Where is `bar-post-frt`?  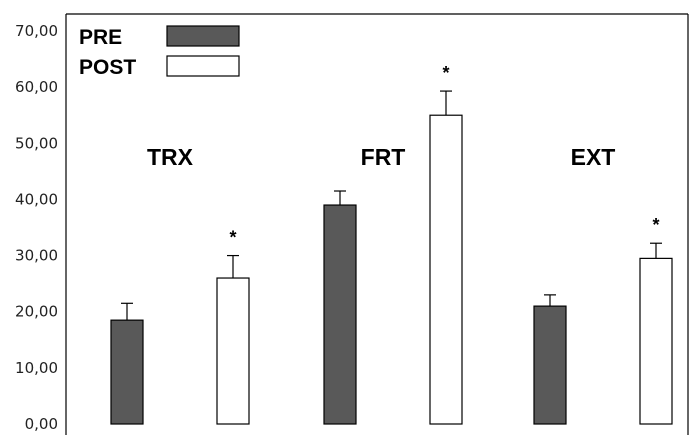
bar-post-frt is located at coordinates (446, 269).